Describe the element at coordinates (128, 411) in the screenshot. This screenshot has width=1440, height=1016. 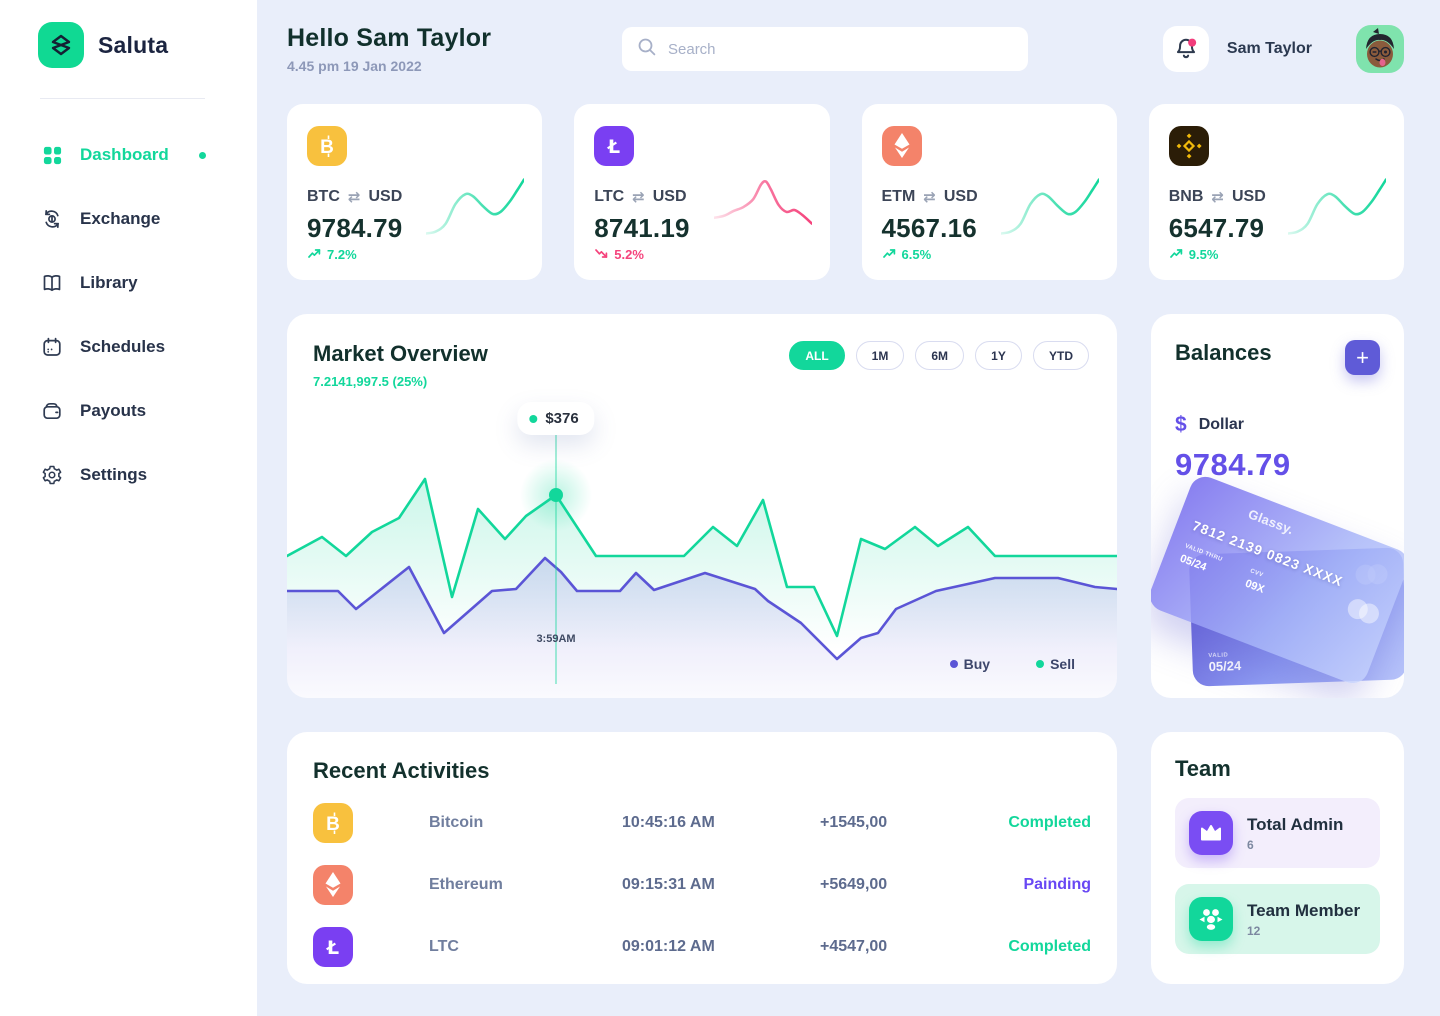
I see `sidebar-item-payouts: Payouts` at that location.